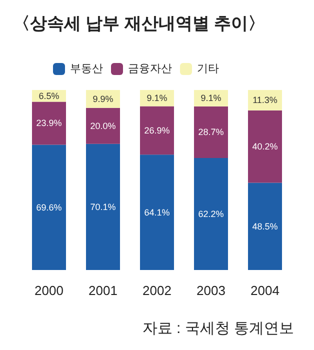 This screenshot has width=314, height=350. I want to click on x-tick-label: 2001, so click(103, 290).